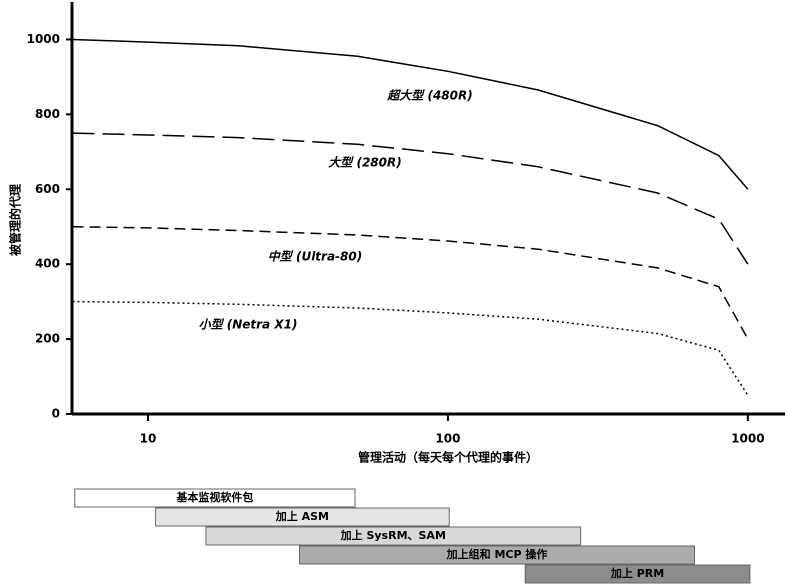 The width and height of the screenshot is (787, 584). What do you see at coordinates (56, 414) in the screenshot?
I see `y-tick-label: 0` at bounding box center [56, 414].